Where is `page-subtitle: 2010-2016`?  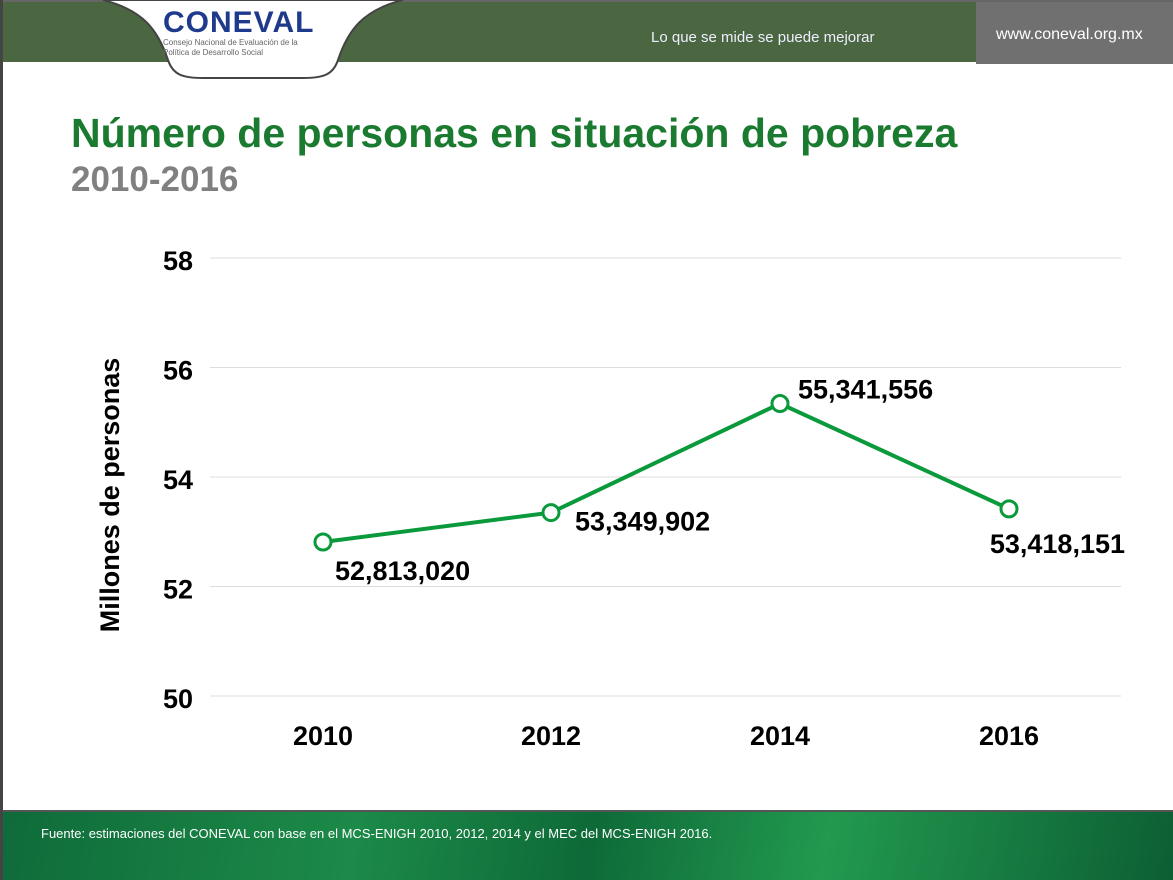
page-subtitle: 2010-2016 is located at coordinates (155, 179).